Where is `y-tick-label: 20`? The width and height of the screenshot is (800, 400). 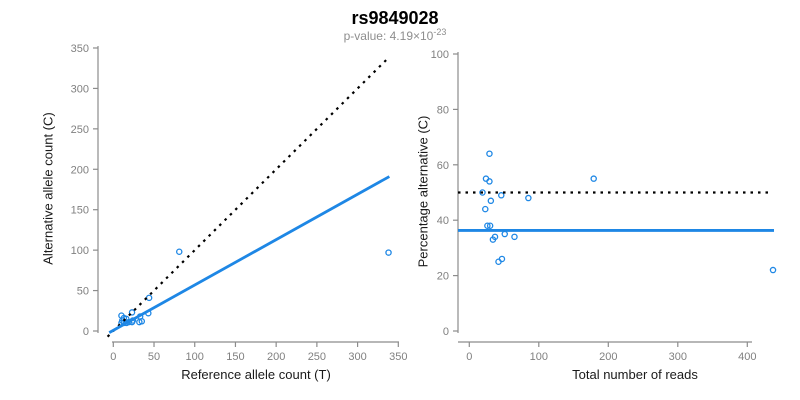 y-tick-label: 20 is located at coordinates (443, 277).